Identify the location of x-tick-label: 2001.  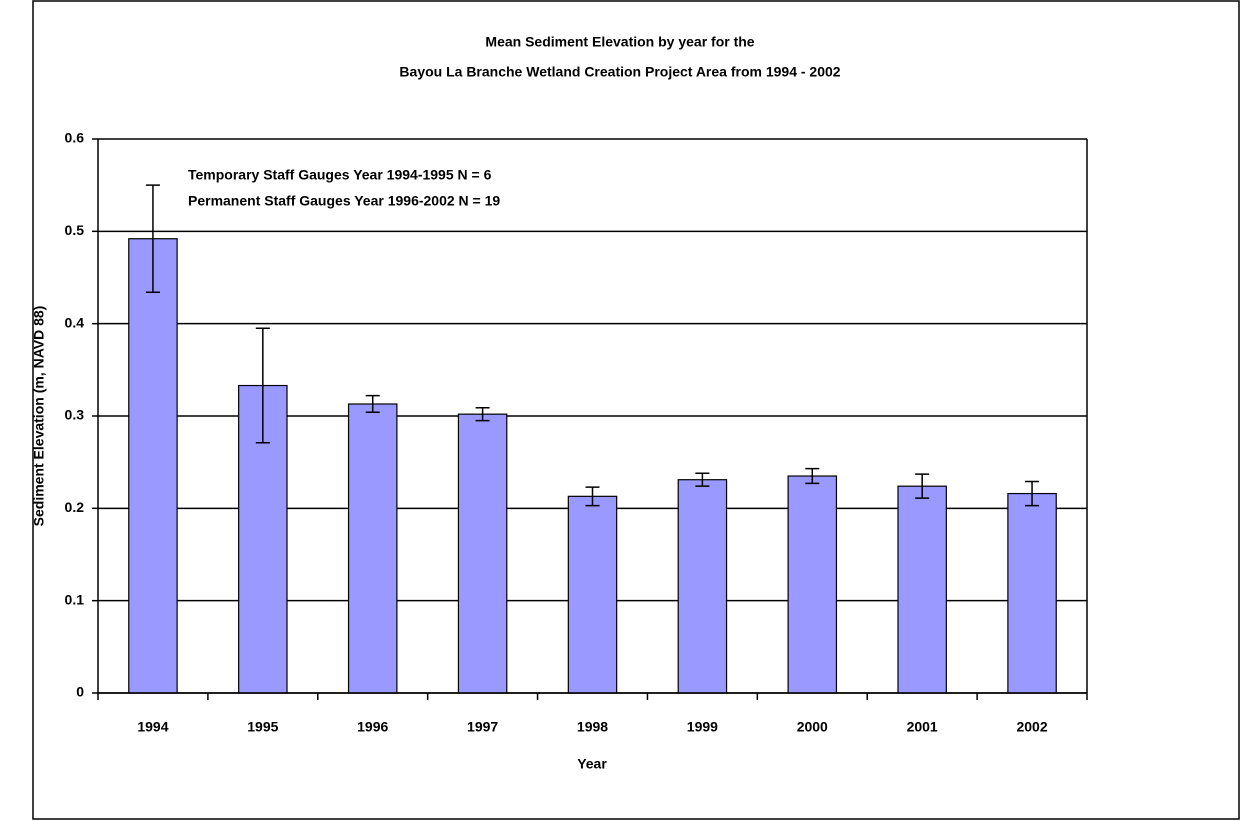
(922, 727).